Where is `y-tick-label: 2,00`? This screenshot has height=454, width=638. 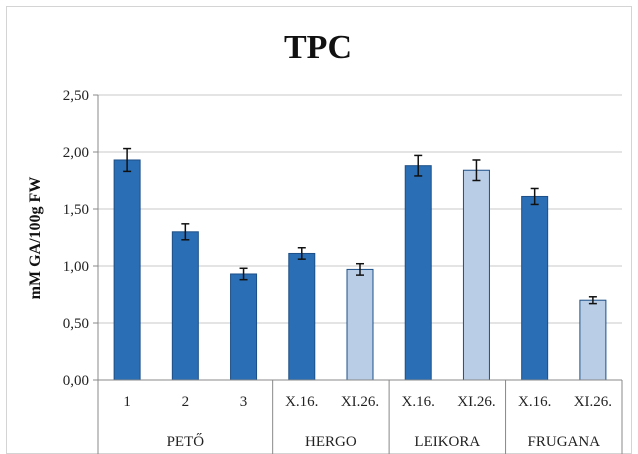 y-tick-label: 2,00 is located at coordinates (76, 153).